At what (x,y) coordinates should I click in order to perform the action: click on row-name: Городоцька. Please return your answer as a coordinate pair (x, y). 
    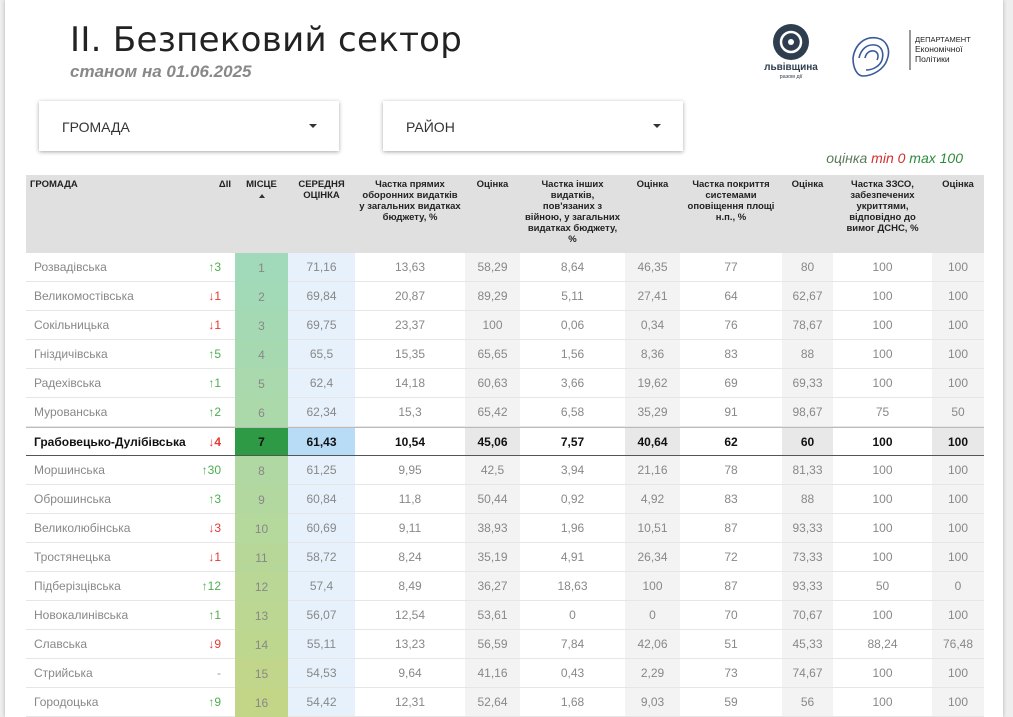
    Looking at the image, I should click on (110, 702).